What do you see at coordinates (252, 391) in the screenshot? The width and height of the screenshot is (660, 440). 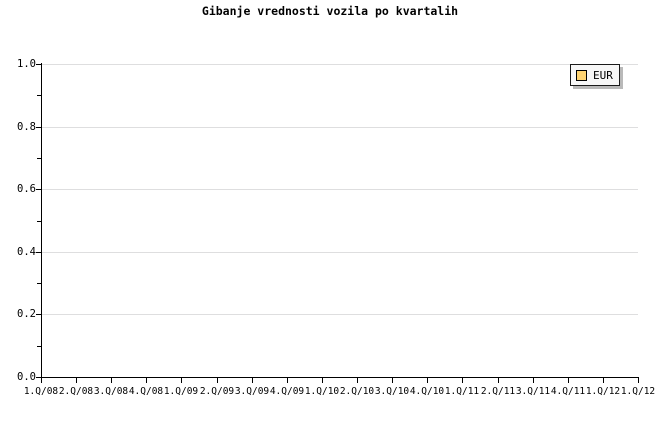 I see `x-axis-label: 3.Q/09` at bounding box center [252, 391].